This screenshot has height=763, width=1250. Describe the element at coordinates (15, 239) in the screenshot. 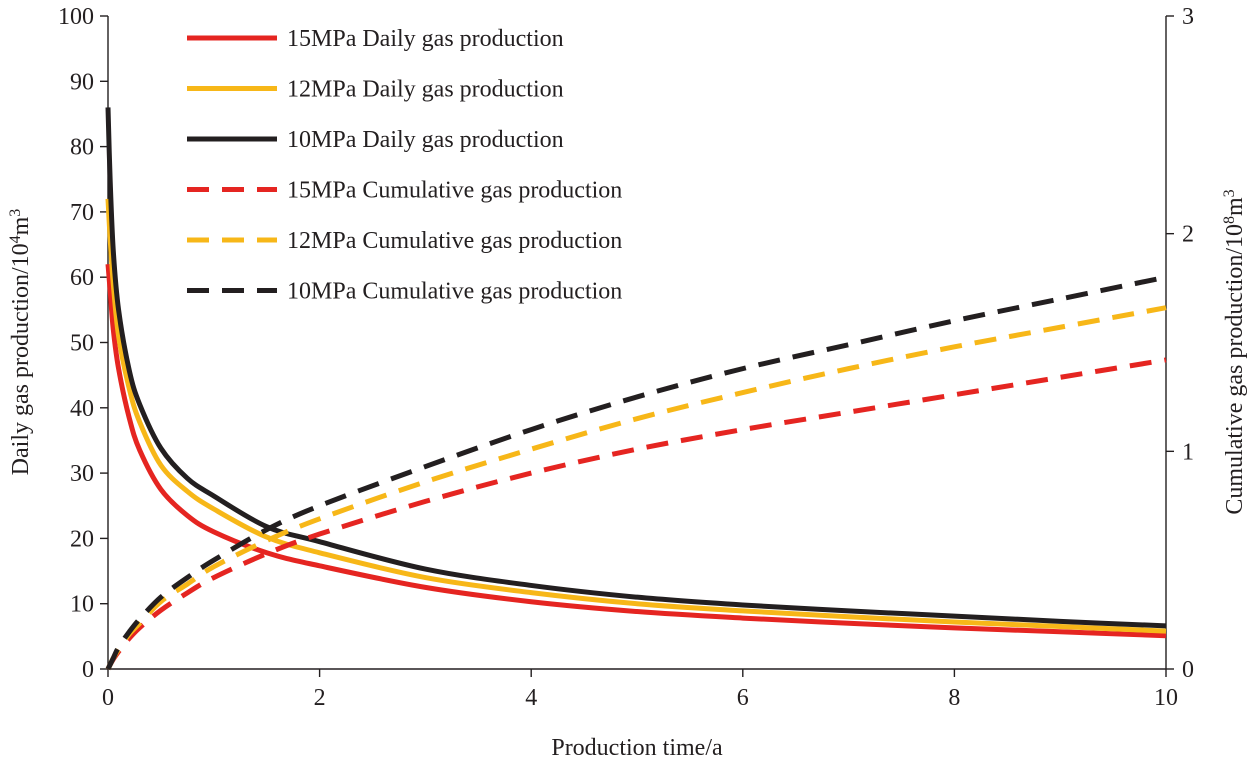

I see `left-y-axis-title-superscript-1: 4` at that location.